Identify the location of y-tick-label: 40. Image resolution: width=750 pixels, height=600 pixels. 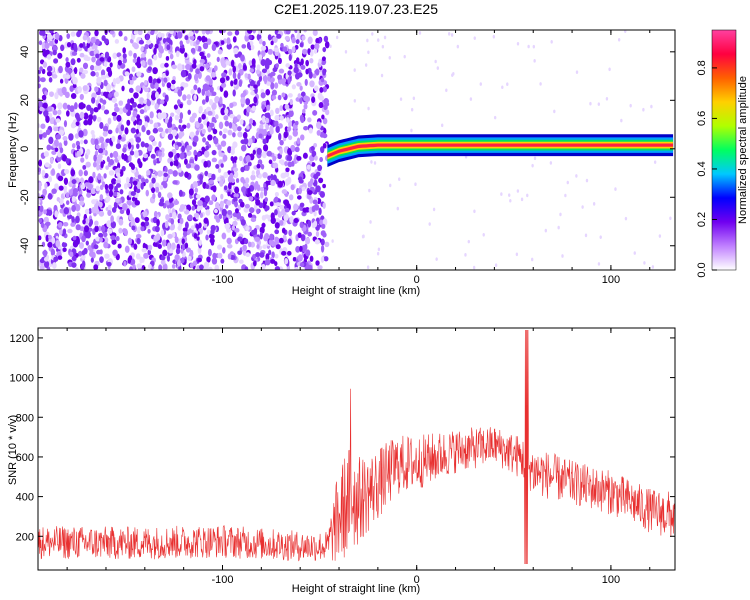
(25, 52).